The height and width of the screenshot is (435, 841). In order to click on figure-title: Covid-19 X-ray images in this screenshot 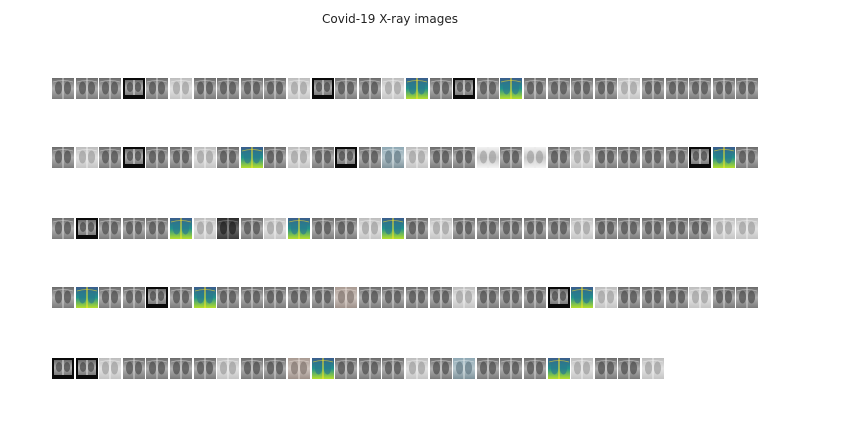, I will do `click(390, 19)`.